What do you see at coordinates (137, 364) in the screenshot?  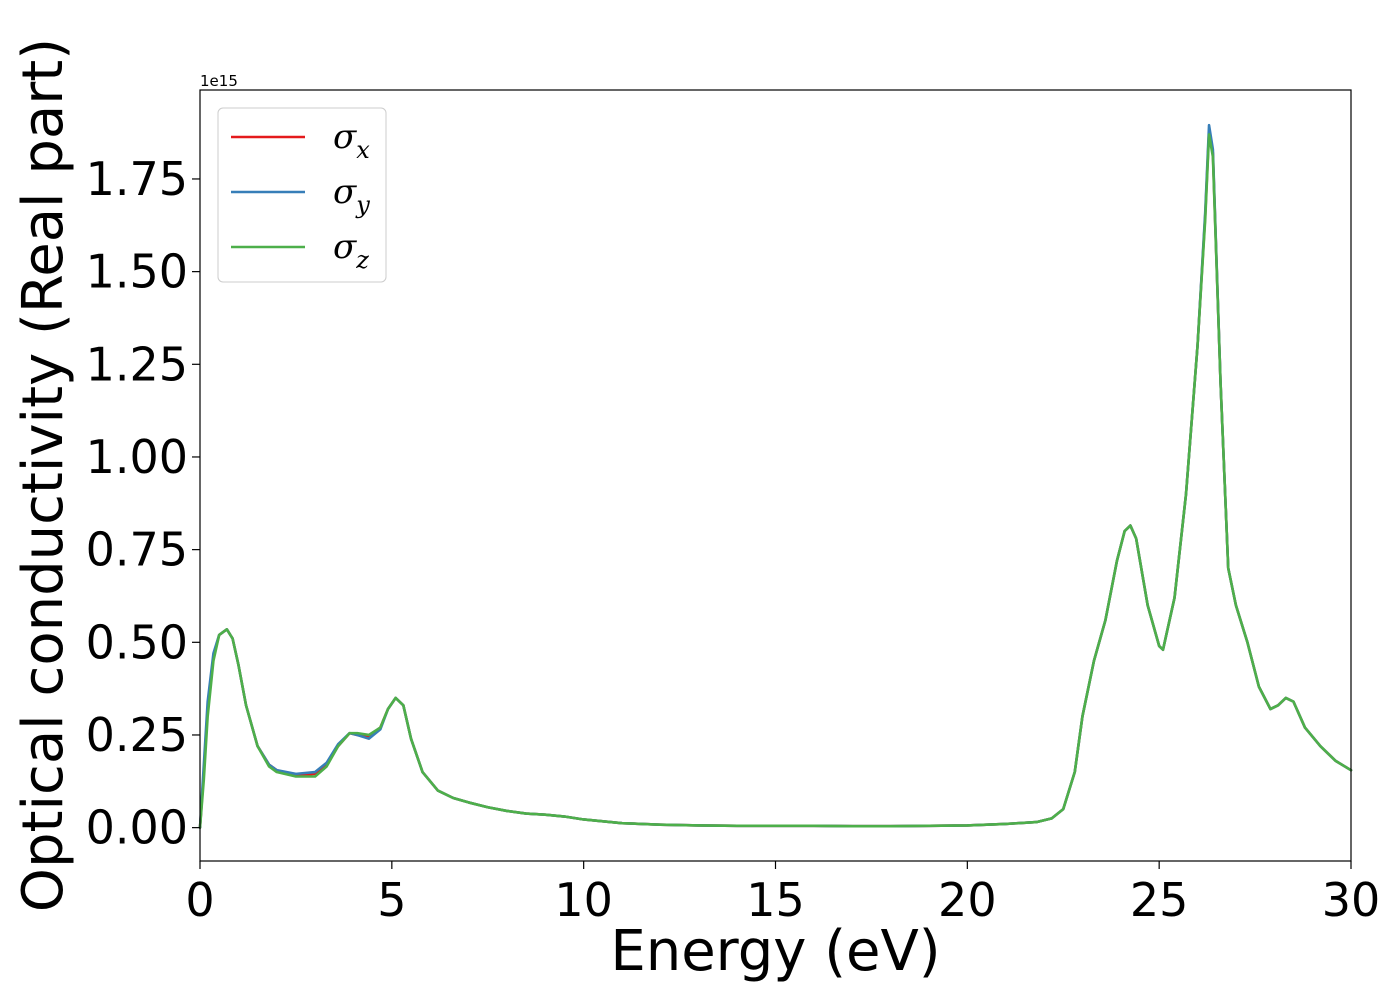 I see `y-tick-label: 1.25` at bounding box center [137, 364].